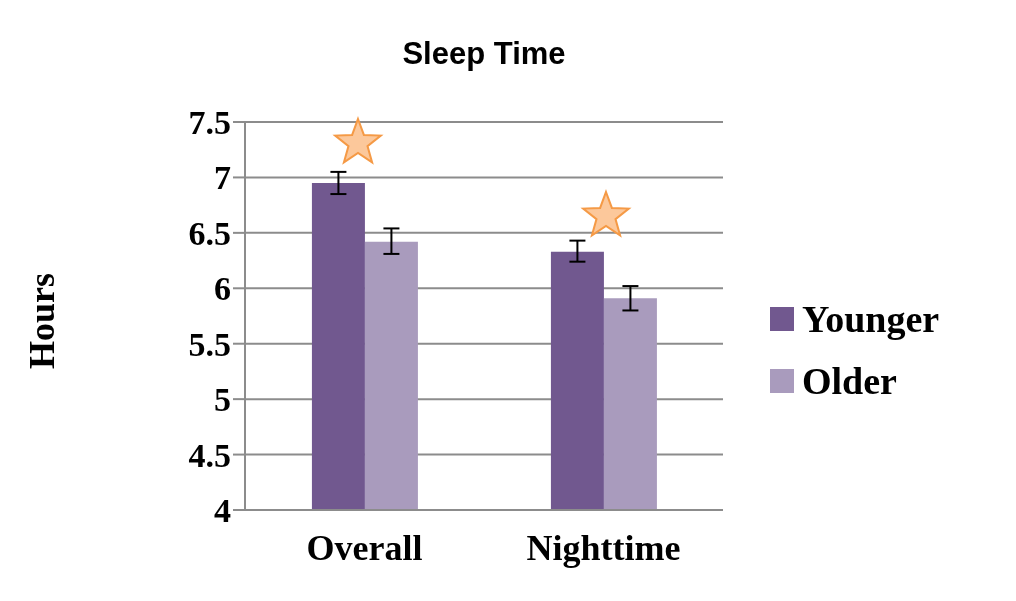 The height and width of the screenshot is (601, 1016). I want to click on y-tick-label: 4.5, so click(209, 455).